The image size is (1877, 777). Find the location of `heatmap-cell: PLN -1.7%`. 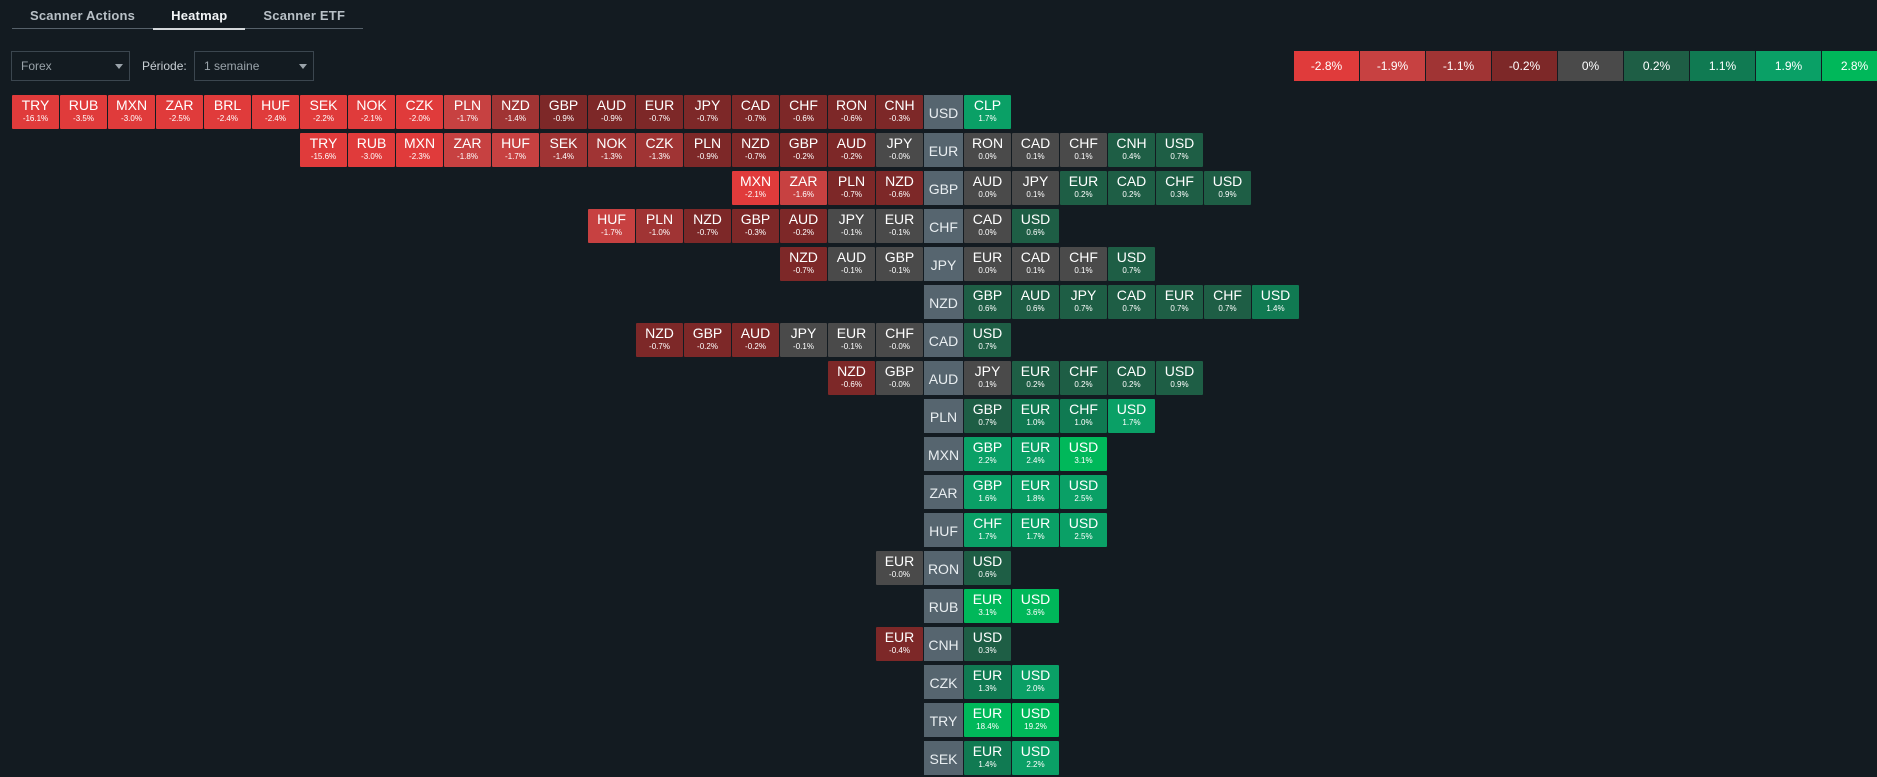

heatmap-cell: PLN -1.7% is located at coordinates (467, 112).